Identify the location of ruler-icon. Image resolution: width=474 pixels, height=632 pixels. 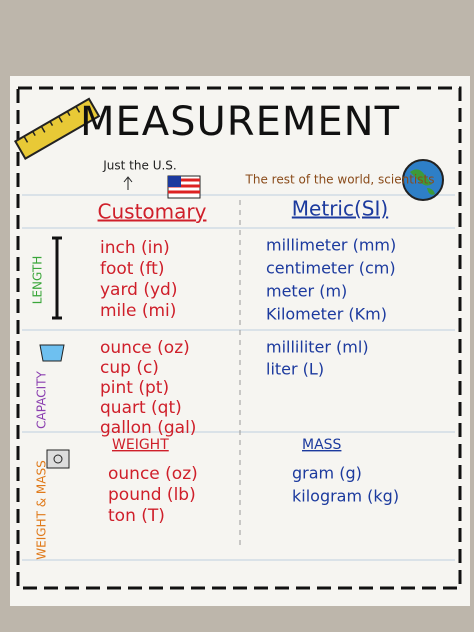
(57, 129).